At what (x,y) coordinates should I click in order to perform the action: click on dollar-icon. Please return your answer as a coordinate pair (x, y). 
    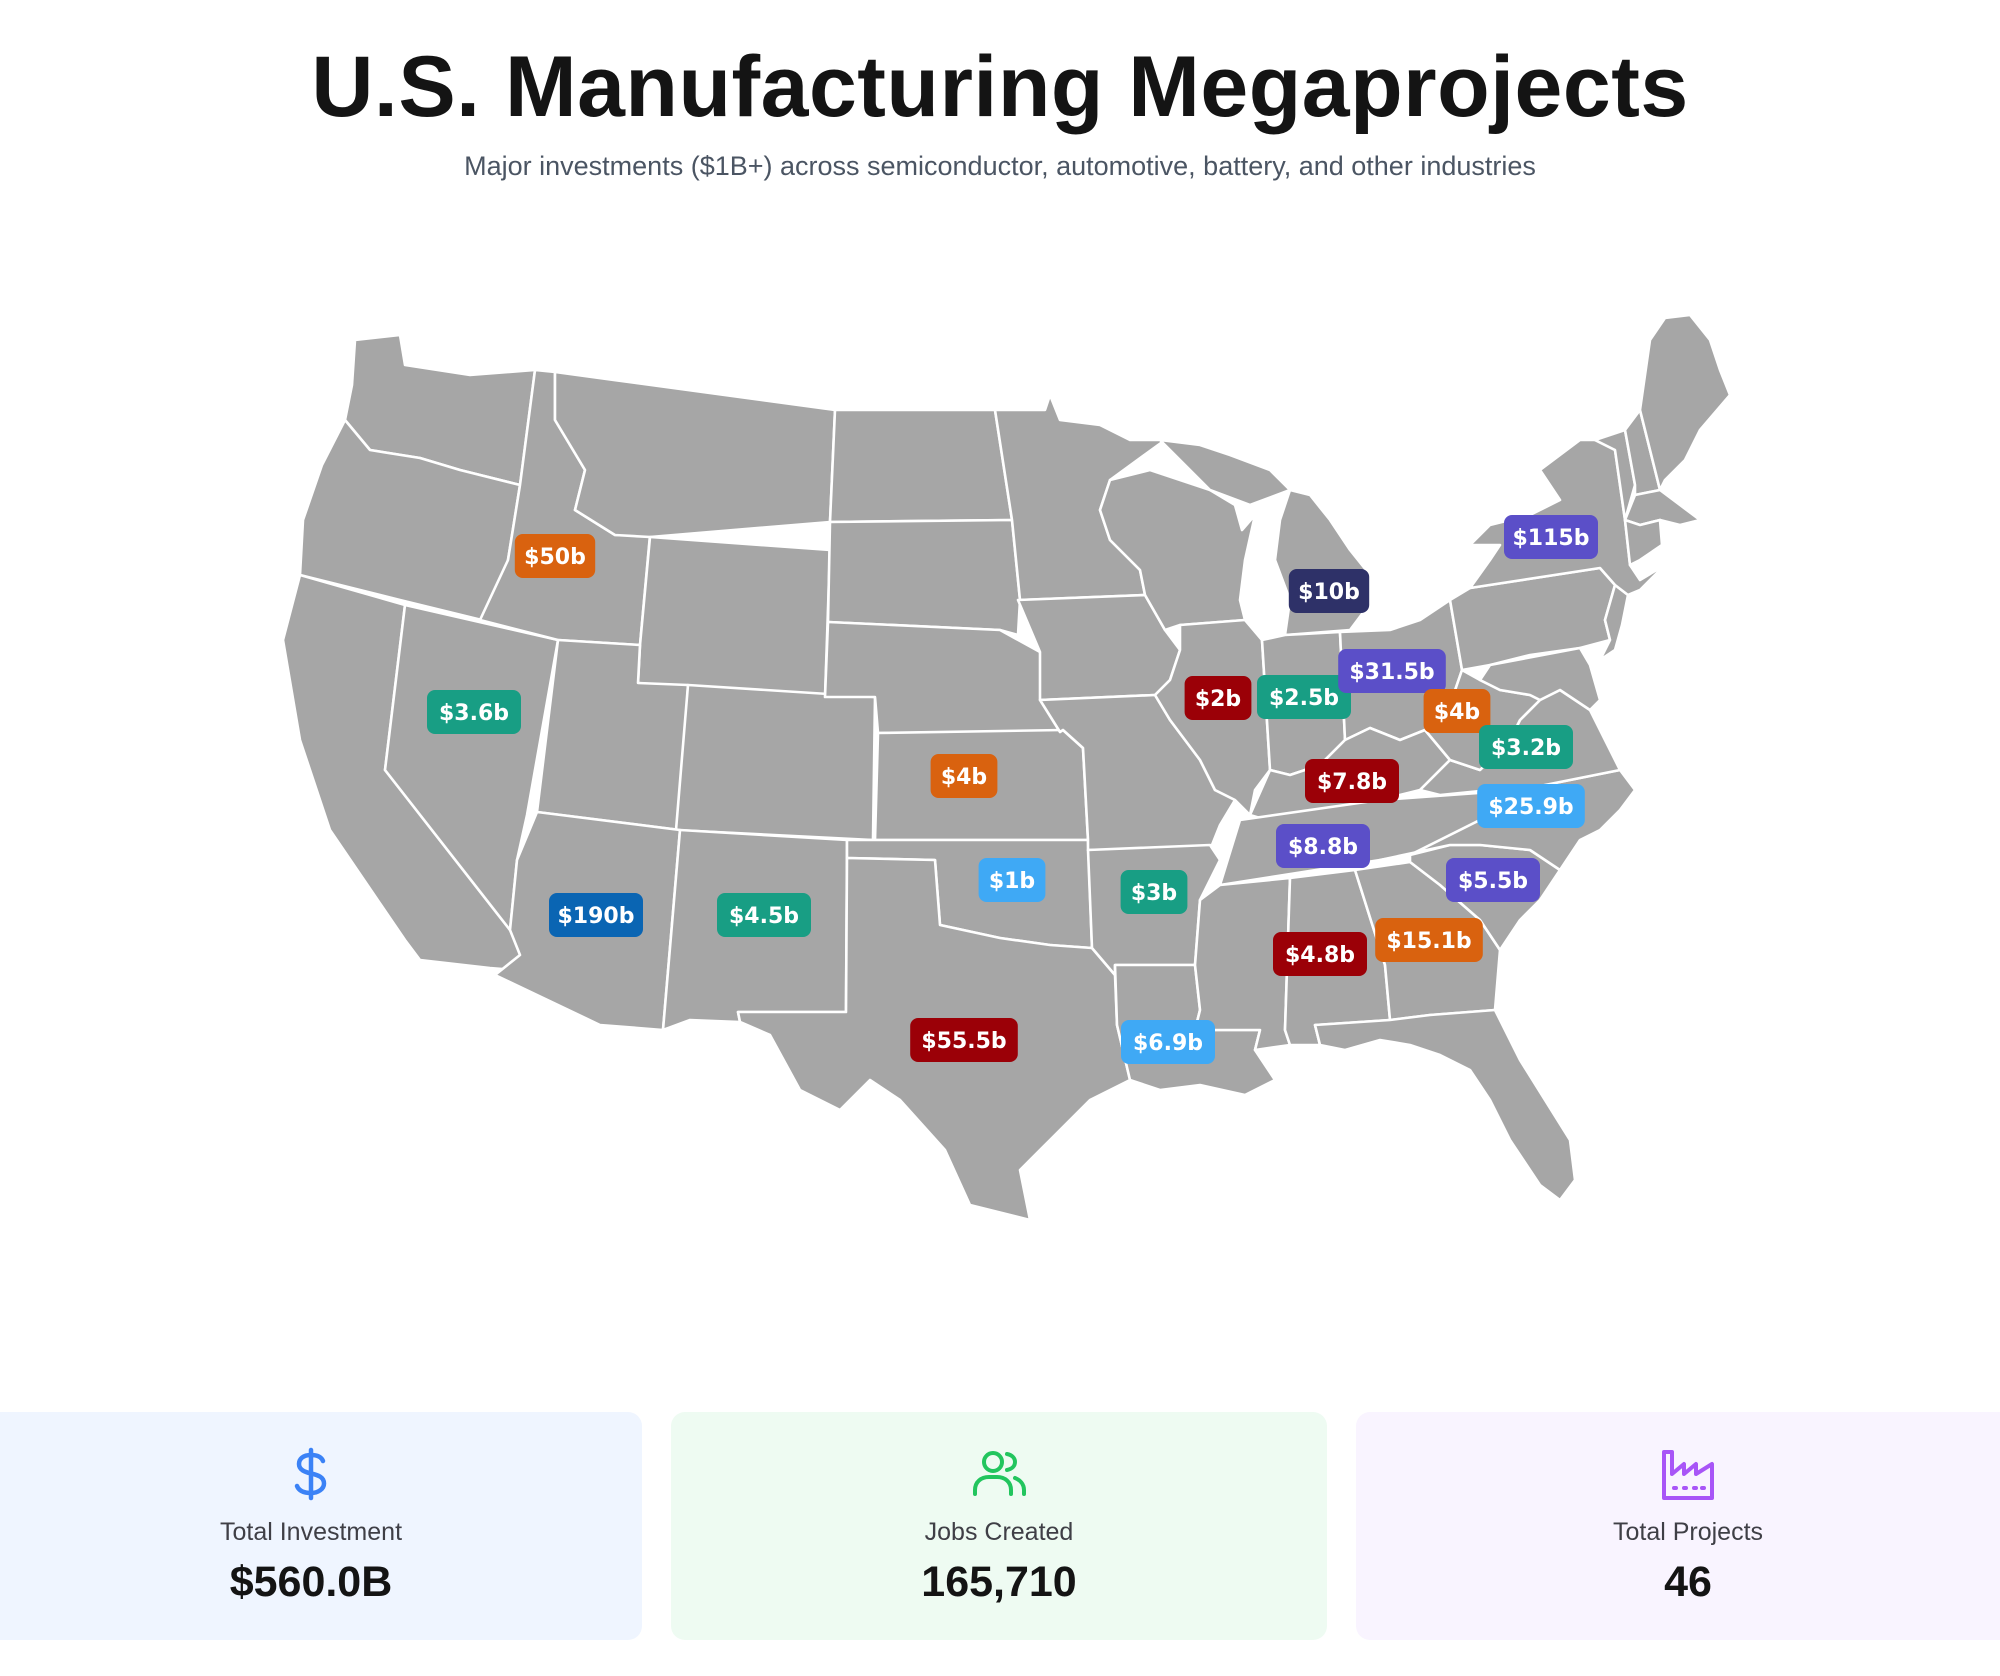
    Looking at the image, I should click on (310, 1474).